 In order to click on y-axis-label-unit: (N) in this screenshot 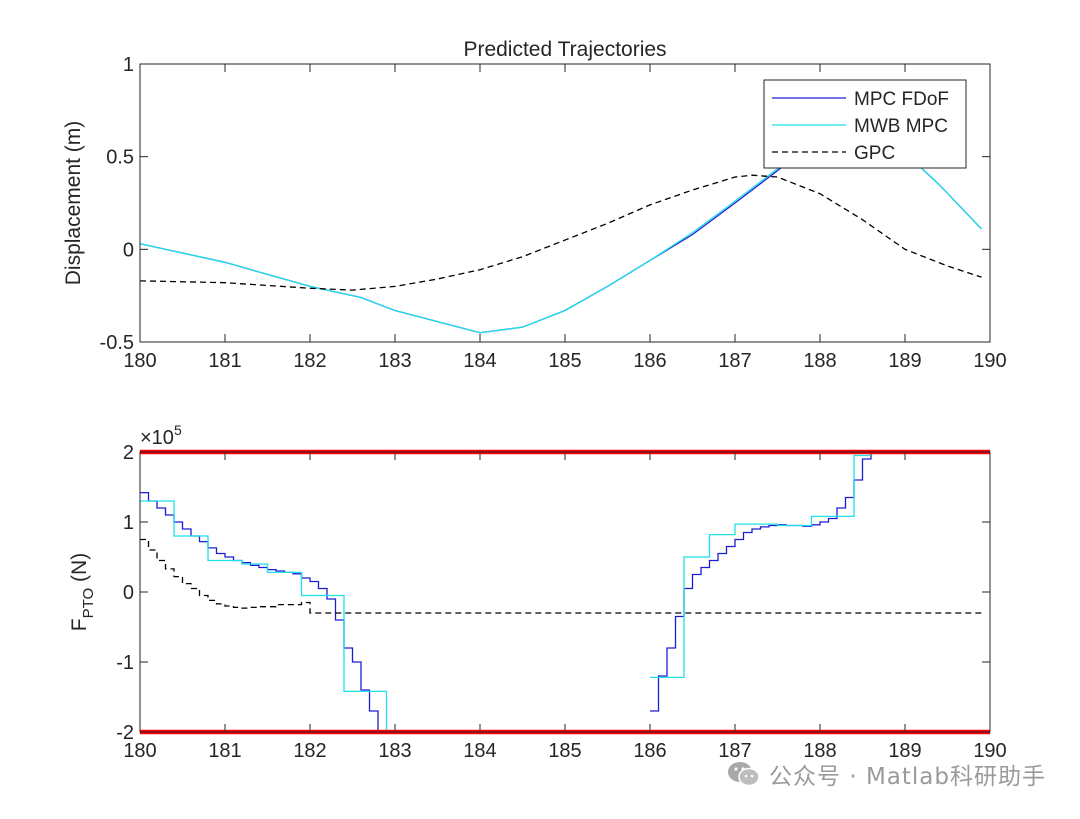, I will do `click(79, 570)`.